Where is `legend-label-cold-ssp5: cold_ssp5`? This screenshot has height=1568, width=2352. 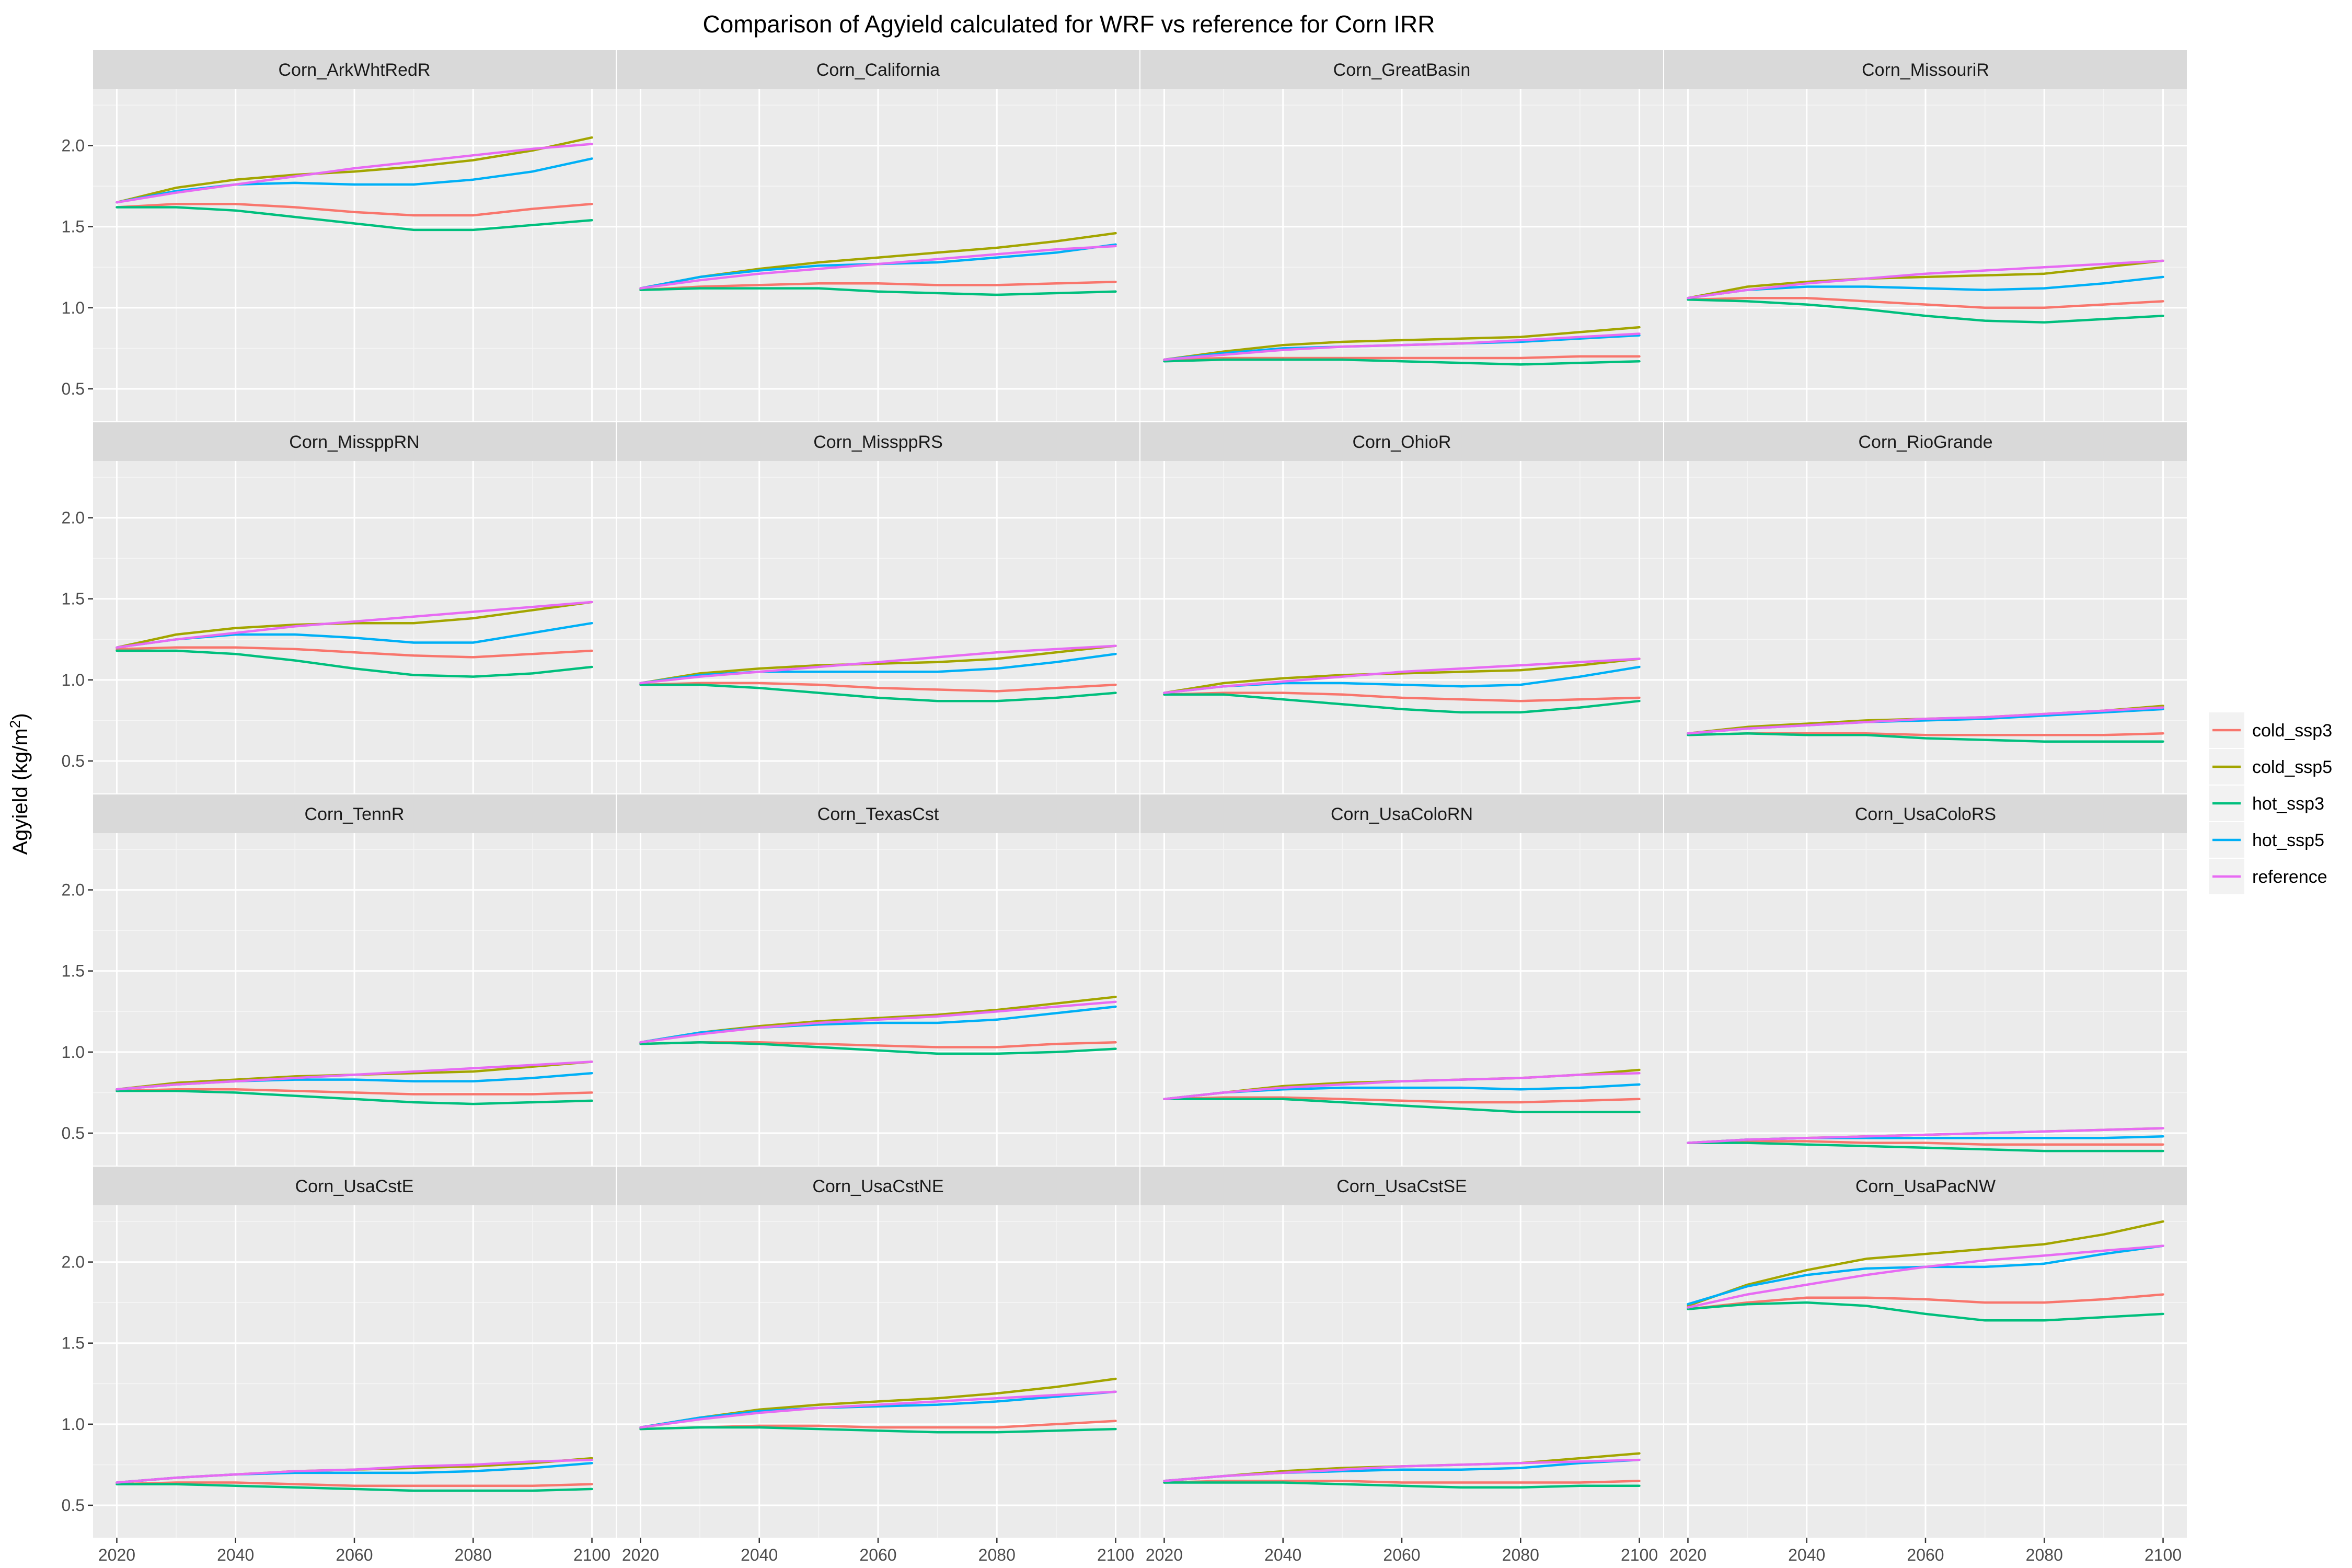 legend-label-cold-ssp5: cold_ssp5 is located at coordinates (2292, 767).